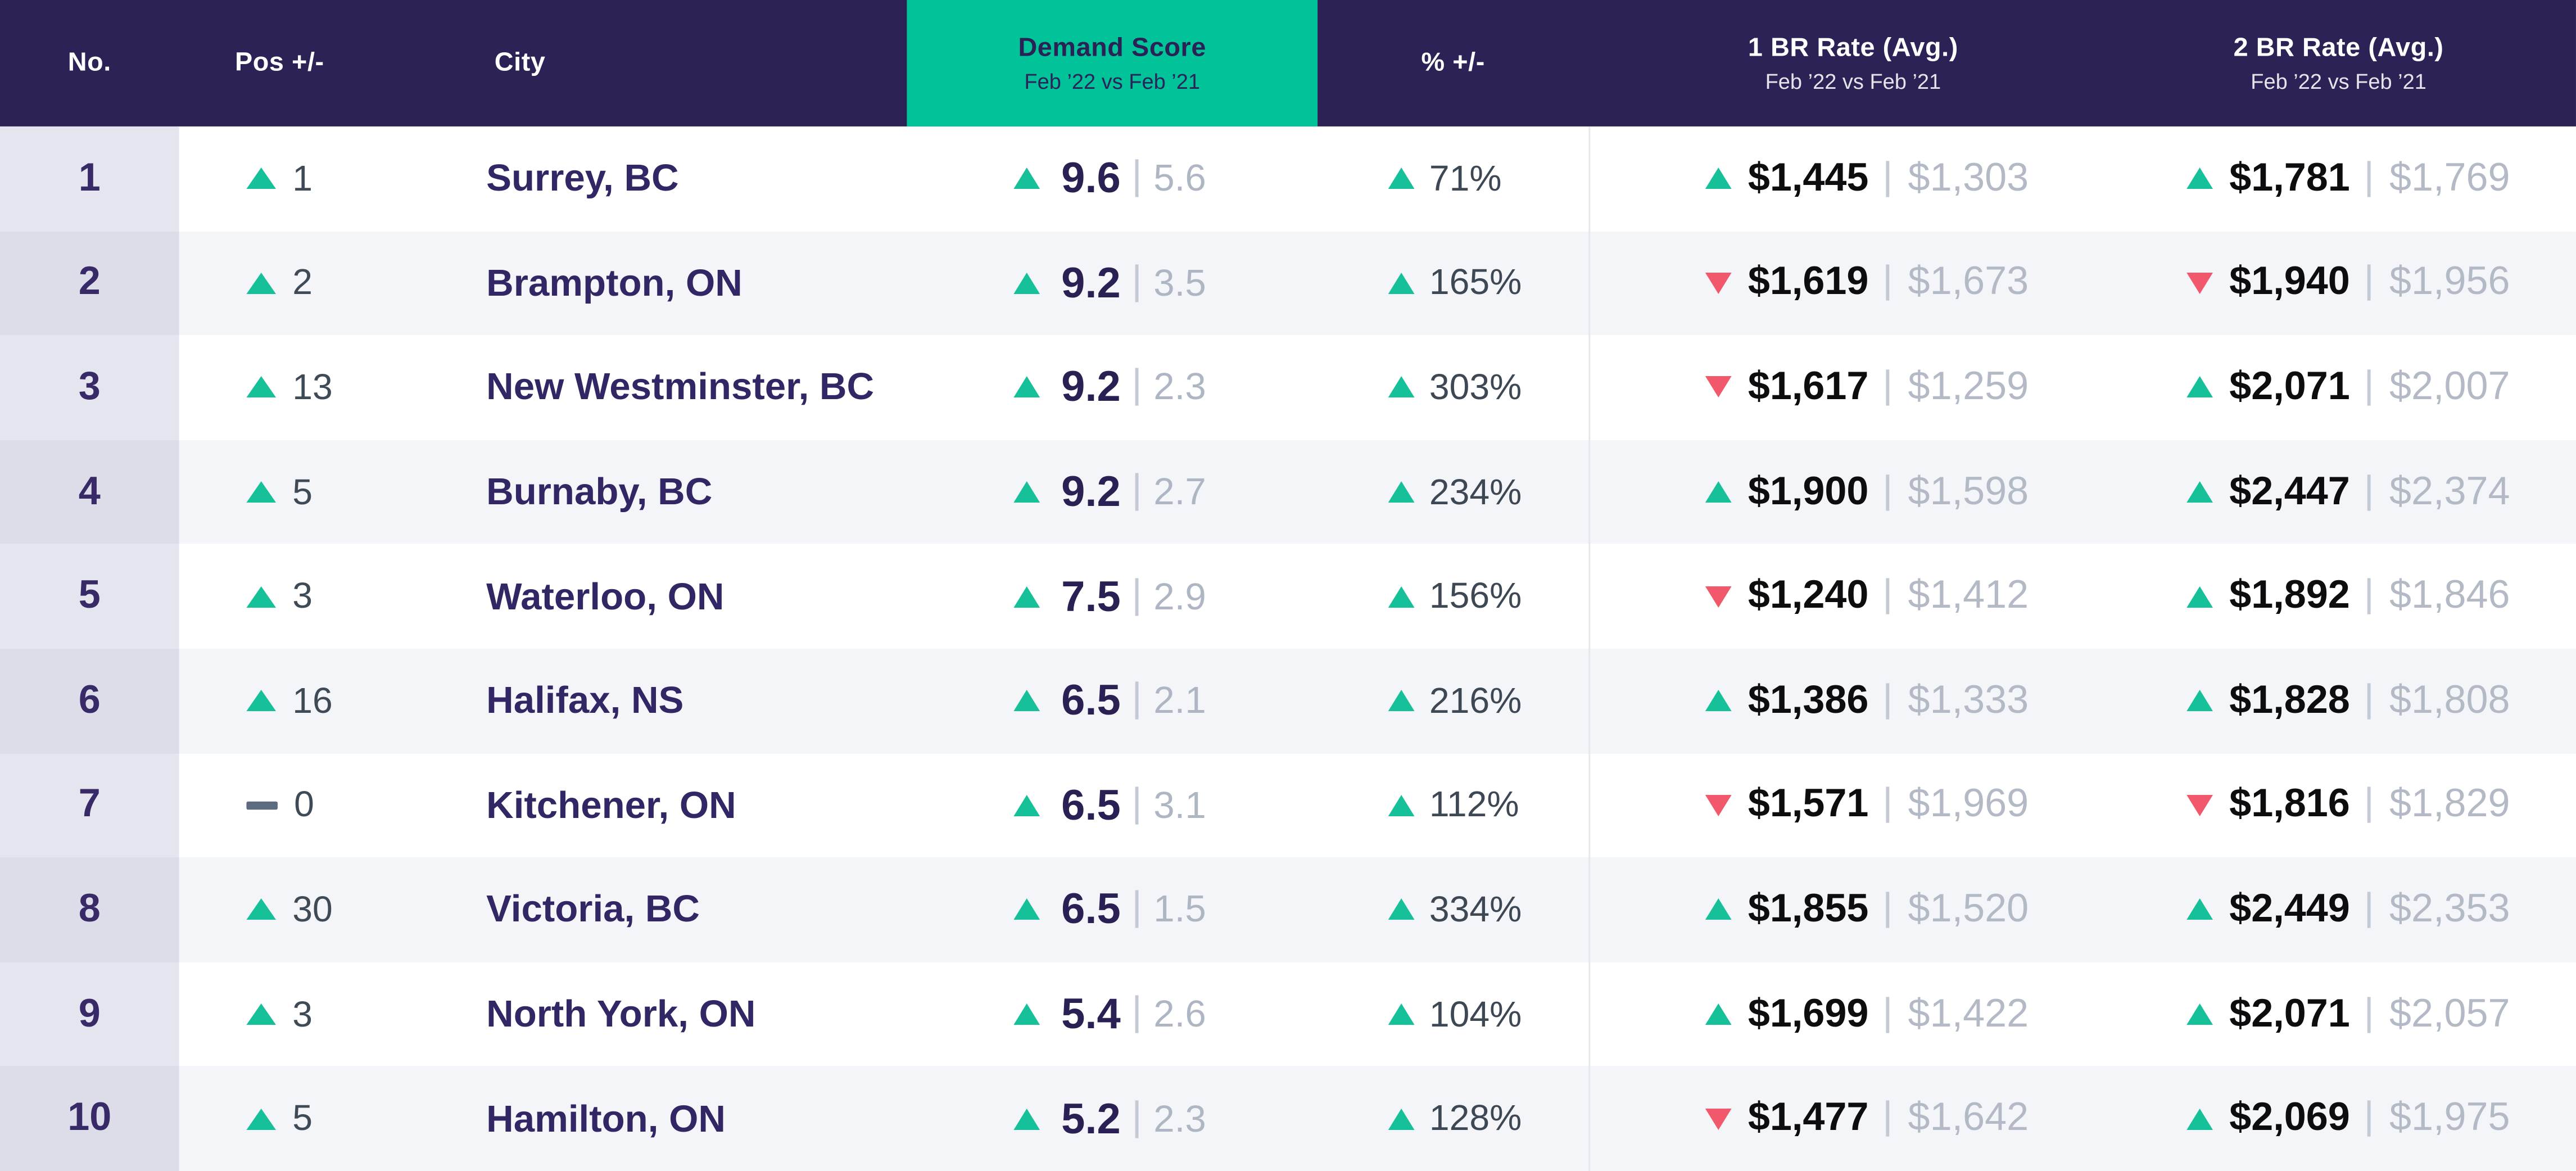 The height and width of the screenshot is (1171, 2576). What do you see at coordinates (1091, 178) in the screenshot?
I see `demand-score-current: 9.6` at bounding box center [1091, 178].